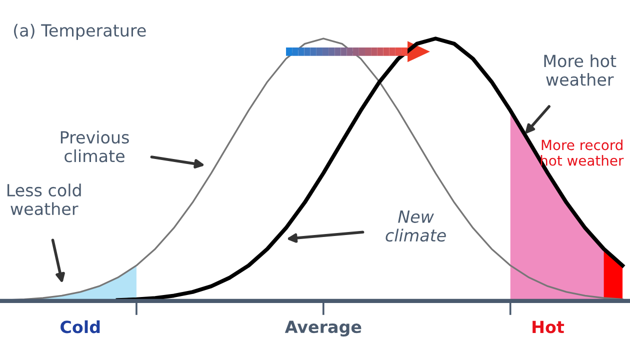 The height and width of the screenshot is (354, 630). What do you see at coordinates (80, 32) in the screenshot?
I see `chart-title: (a) Temperature` at bounding box center [80, 32].